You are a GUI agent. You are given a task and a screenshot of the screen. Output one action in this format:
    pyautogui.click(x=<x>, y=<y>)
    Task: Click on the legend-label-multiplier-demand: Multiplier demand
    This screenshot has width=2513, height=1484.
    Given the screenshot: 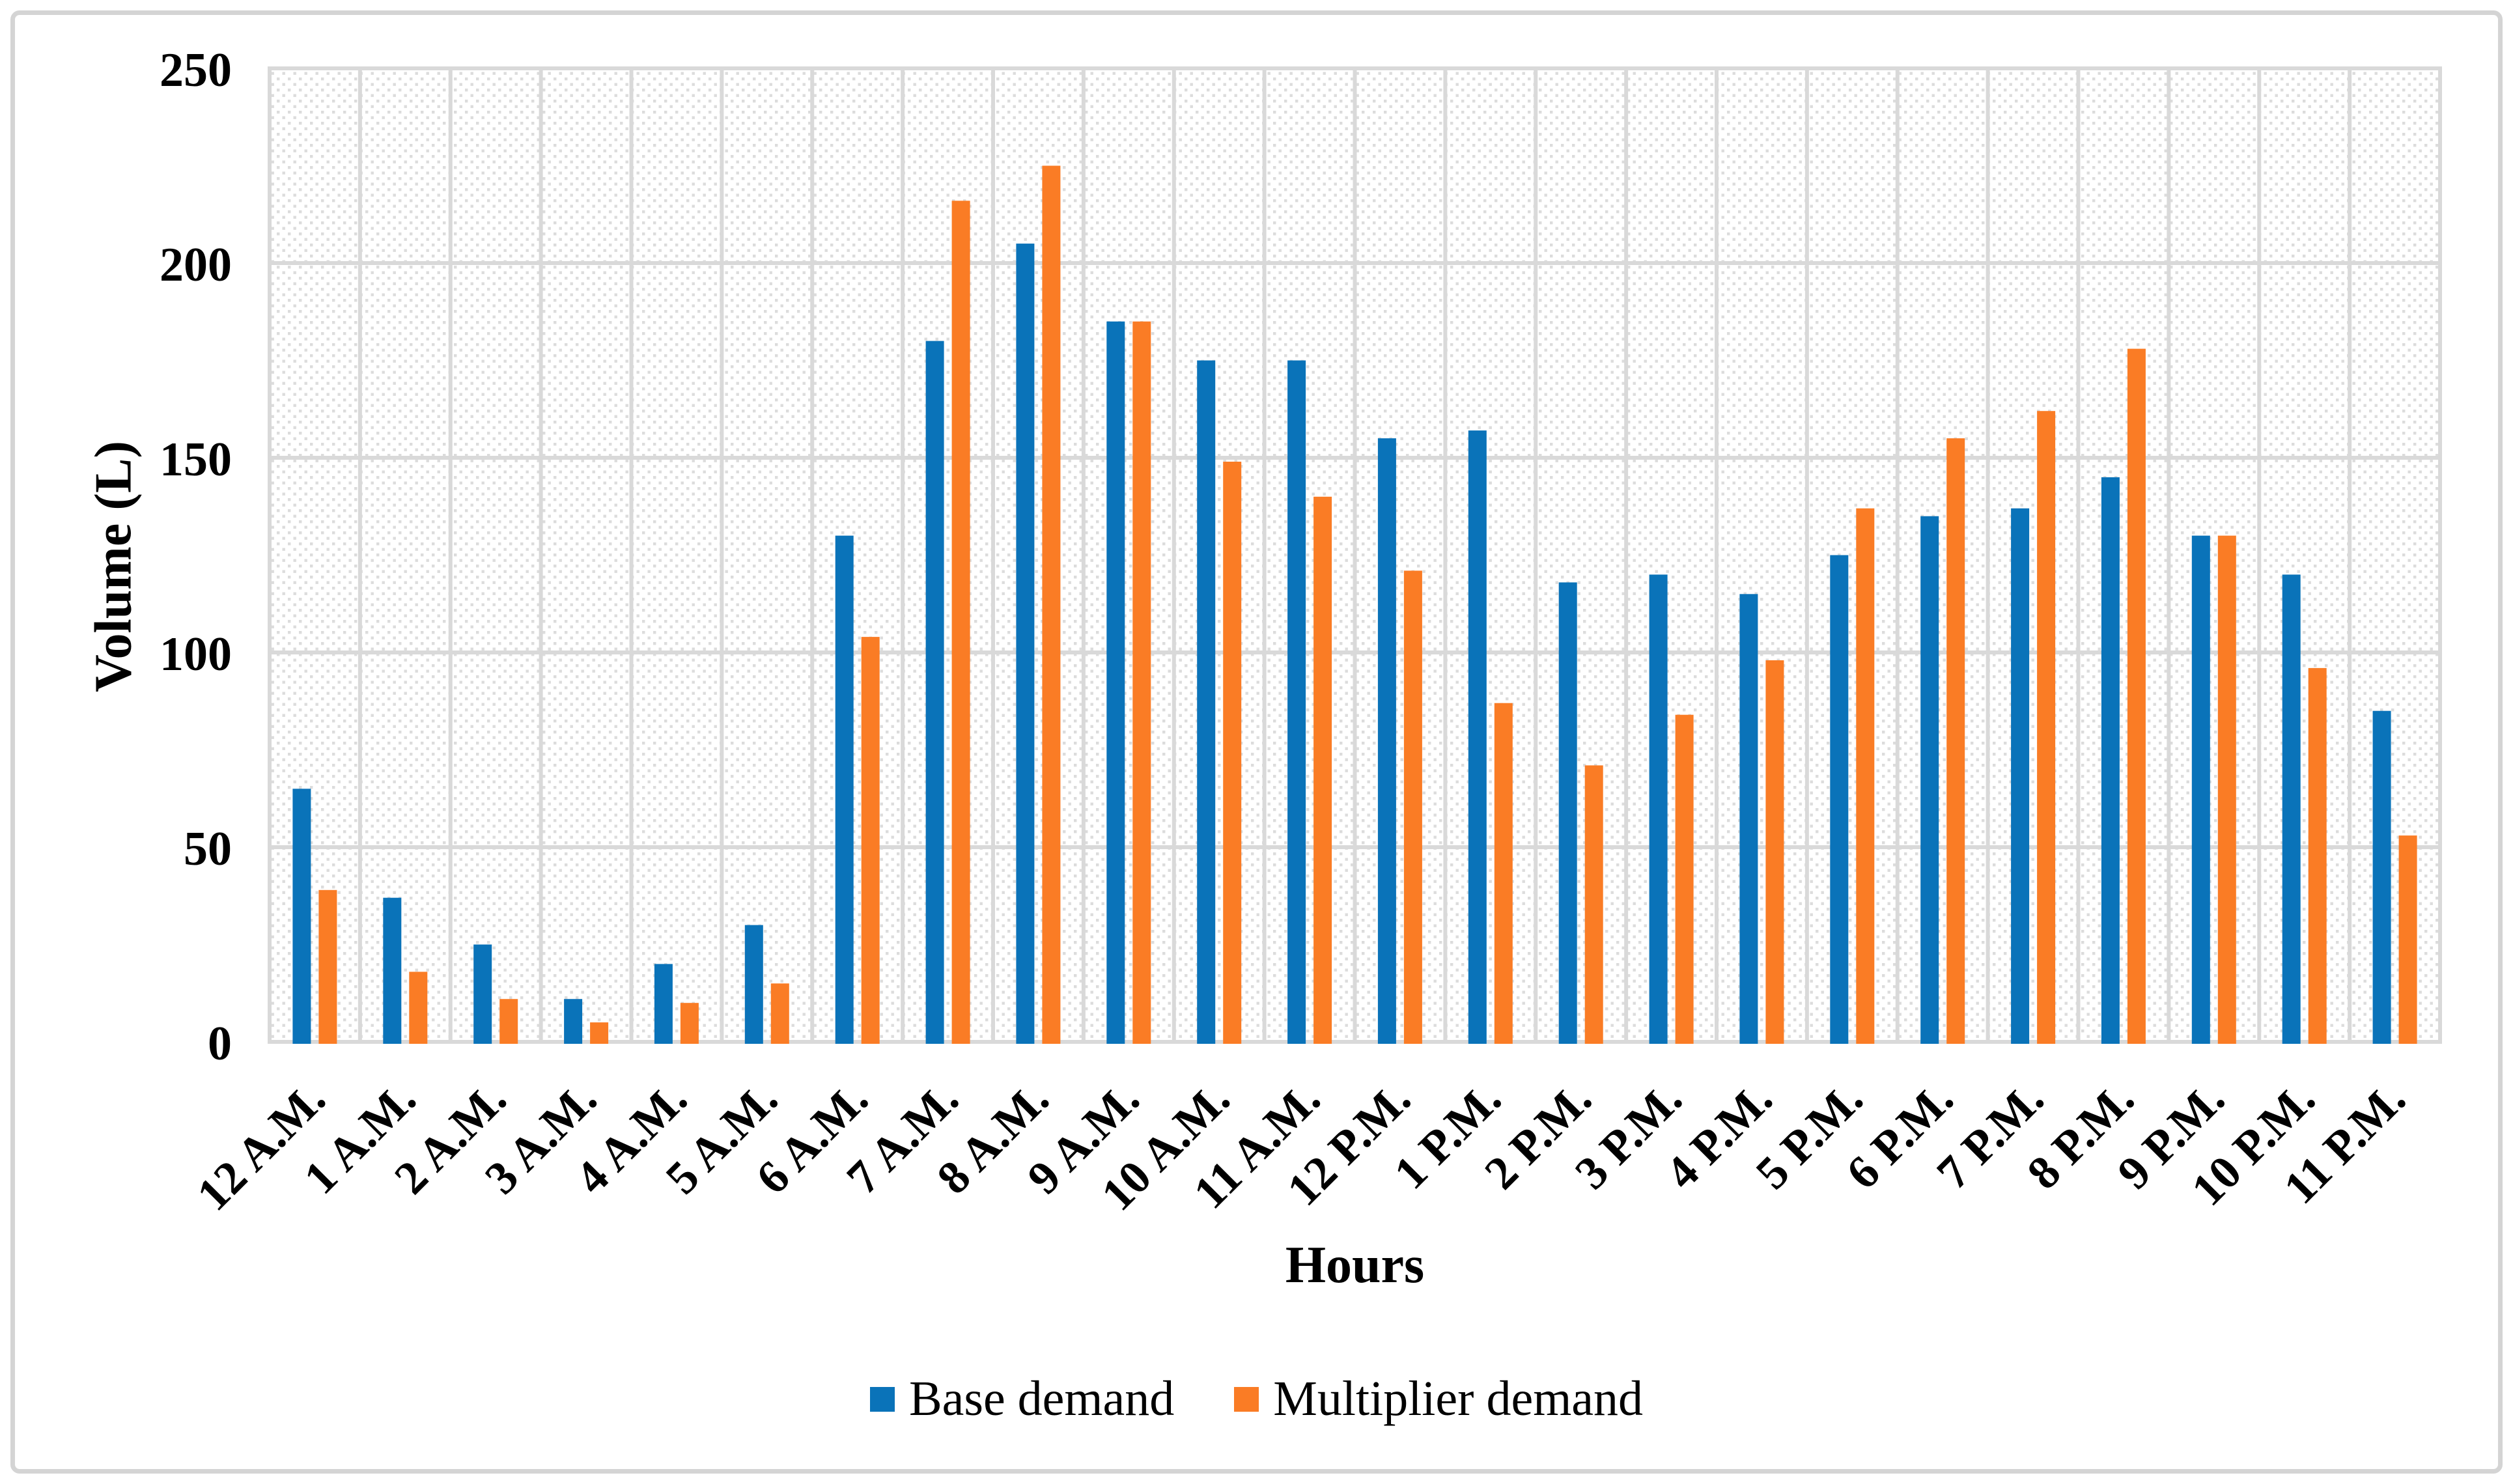 What is the action you would take?
    pyautogui.click(x=1458, y=1399)
    